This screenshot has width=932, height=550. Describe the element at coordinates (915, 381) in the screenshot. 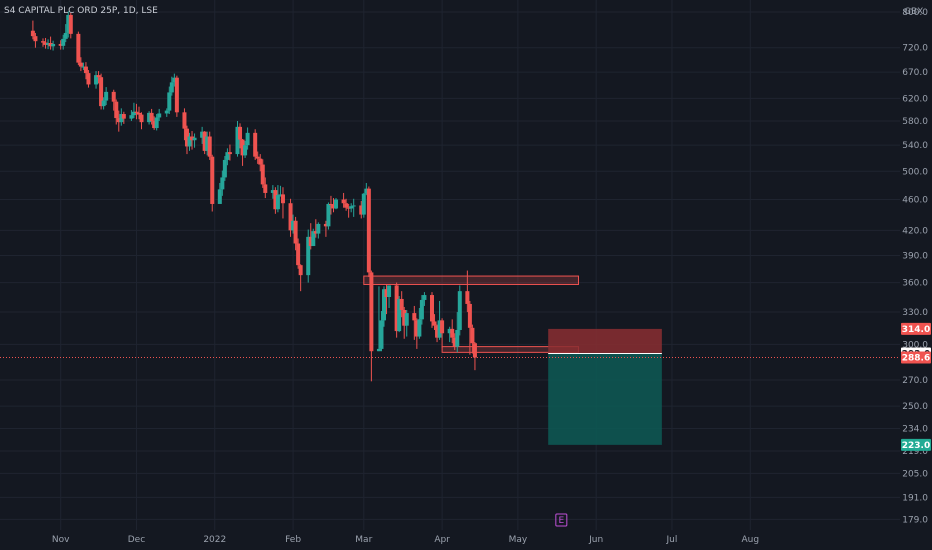

I see `y-tick-label: 270.0` at that location.